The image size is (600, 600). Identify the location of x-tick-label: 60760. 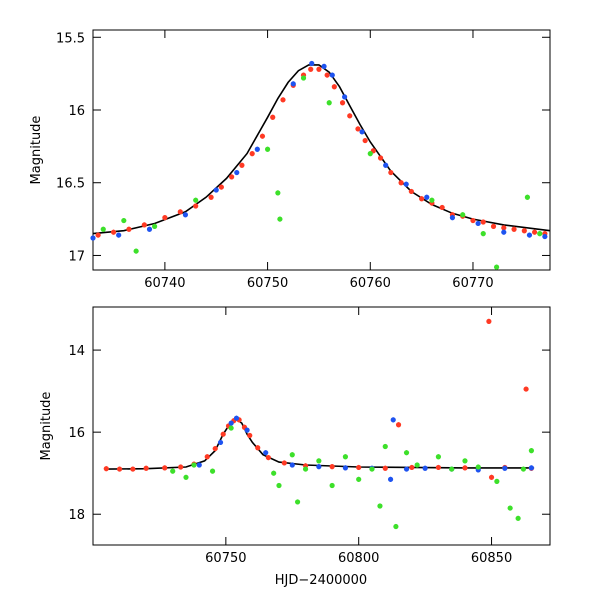
(370, 283).